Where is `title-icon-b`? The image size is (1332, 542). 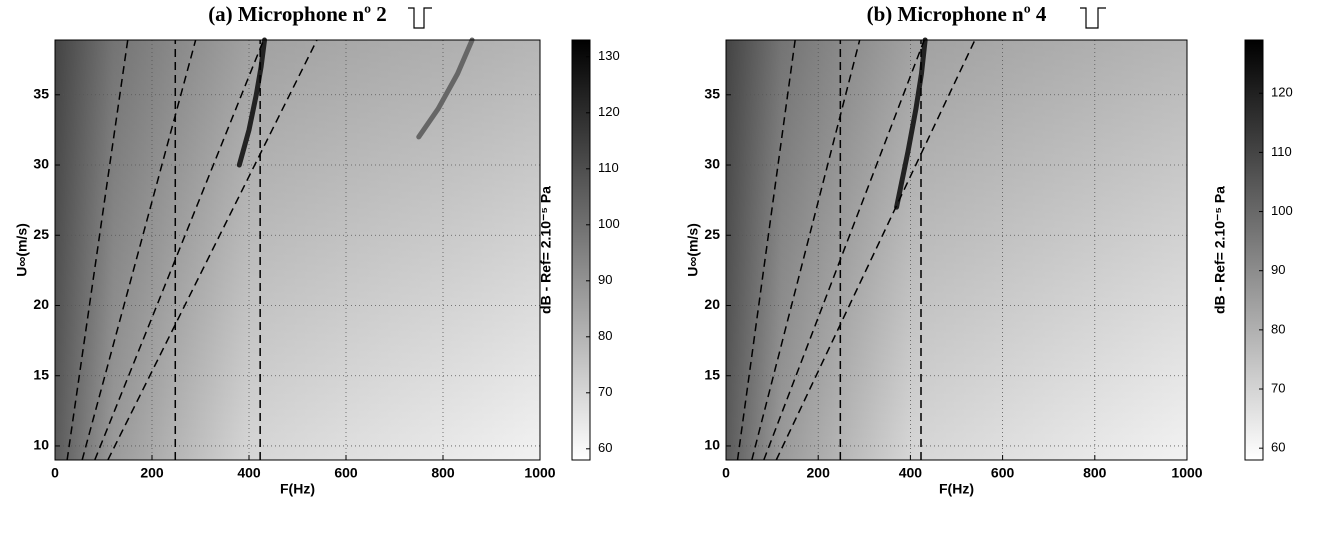 title-icon-b is located at coordinates (1093, 18).